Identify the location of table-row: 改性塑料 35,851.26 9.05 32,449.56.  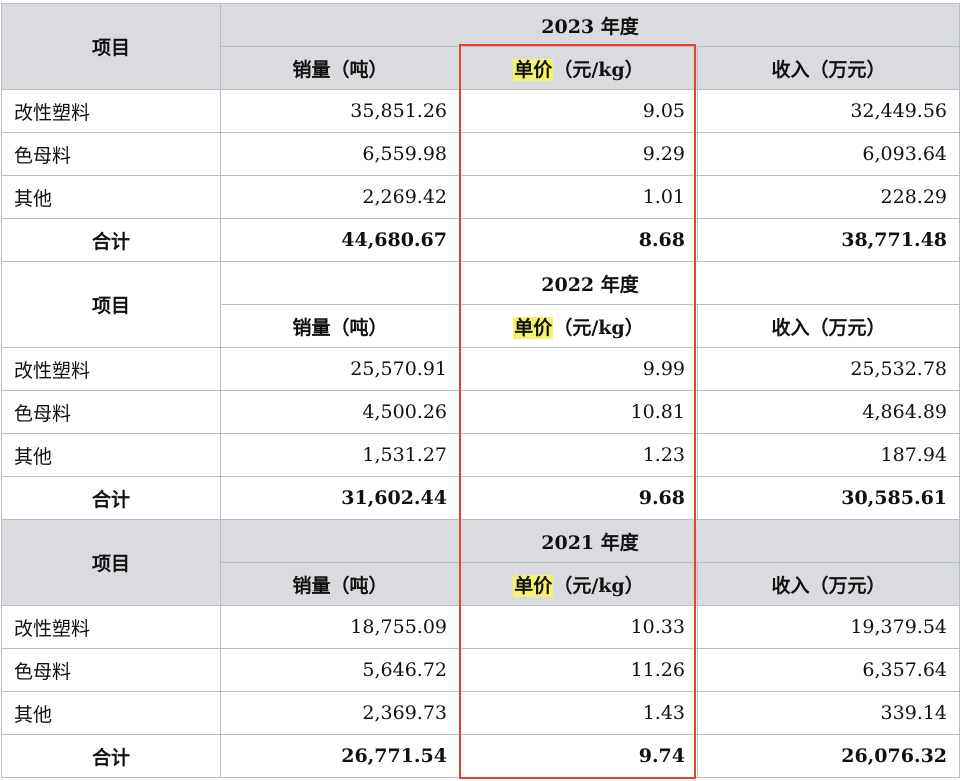
(480, 111).